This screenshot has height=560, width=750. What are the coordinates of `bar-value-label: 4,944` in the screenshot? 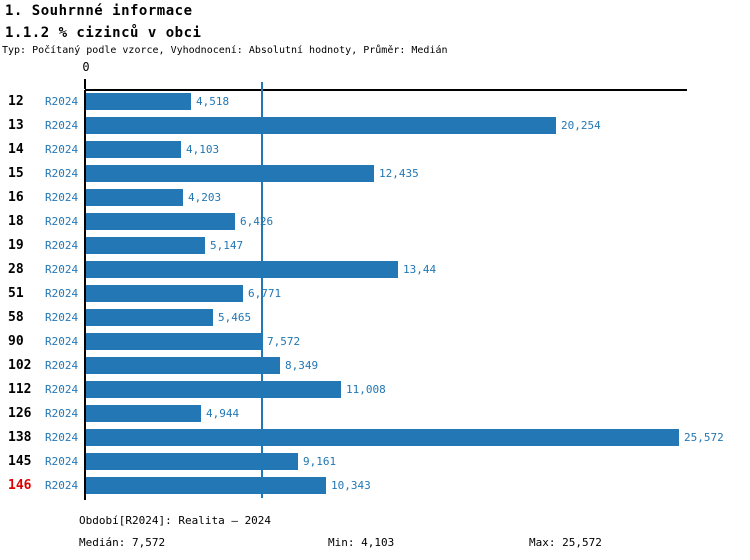 It's located at (223, 413).